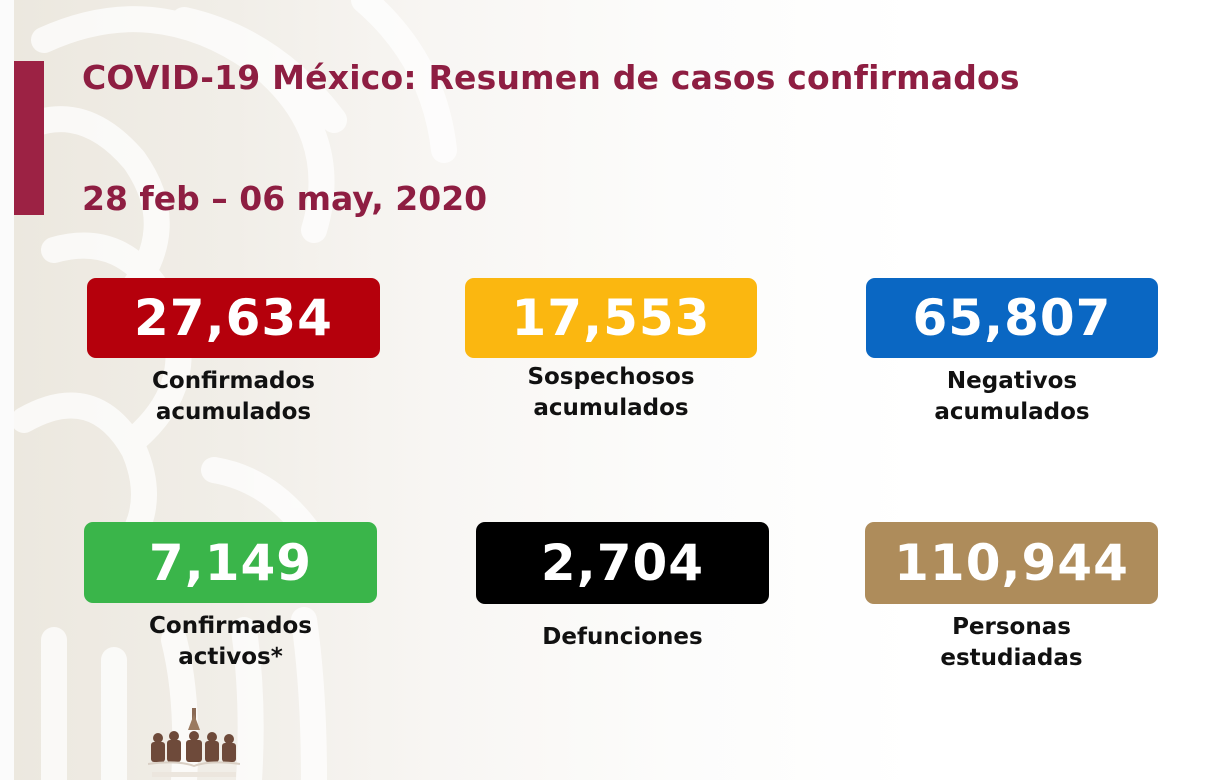  I want to click on stat-value-box: 17,553, so click(611, 318).